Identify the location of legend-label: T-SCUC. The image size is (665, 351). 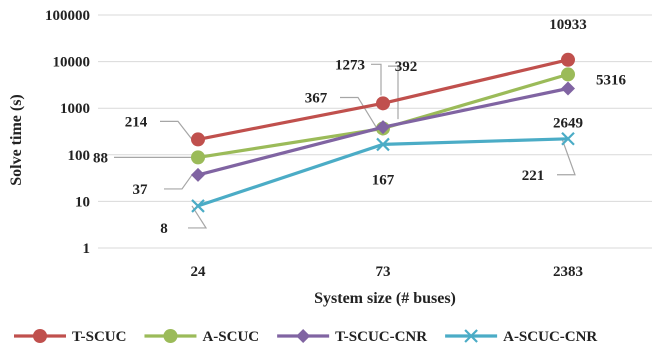
(99, 337).